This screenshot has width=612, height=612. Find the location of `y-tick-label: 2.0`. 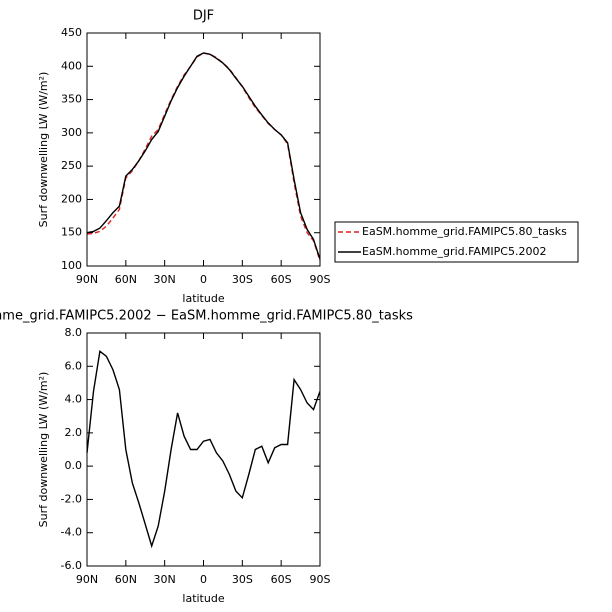

y-tick-label: 2.0 is located at coordinates (74, 432).